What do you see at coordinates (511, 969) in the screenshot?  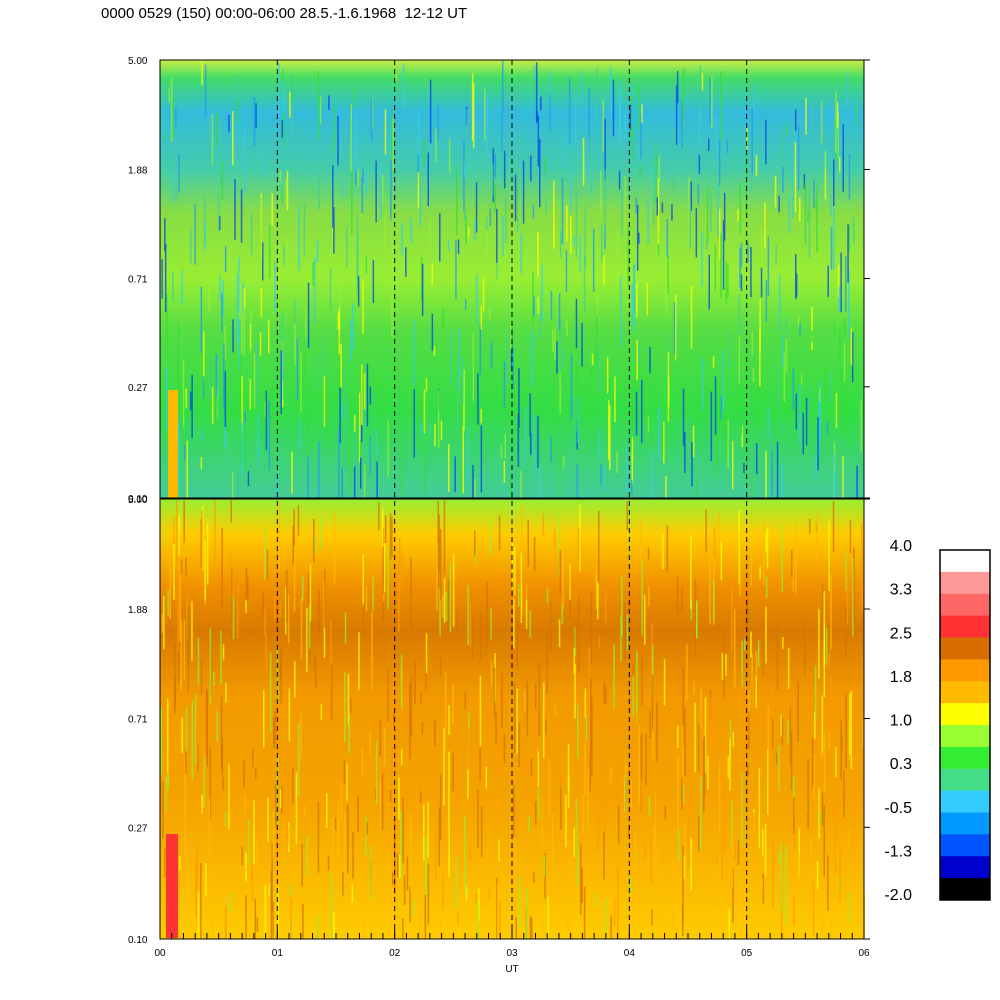 I see `x-axis-label: UT` at bounding box center [511, 969].